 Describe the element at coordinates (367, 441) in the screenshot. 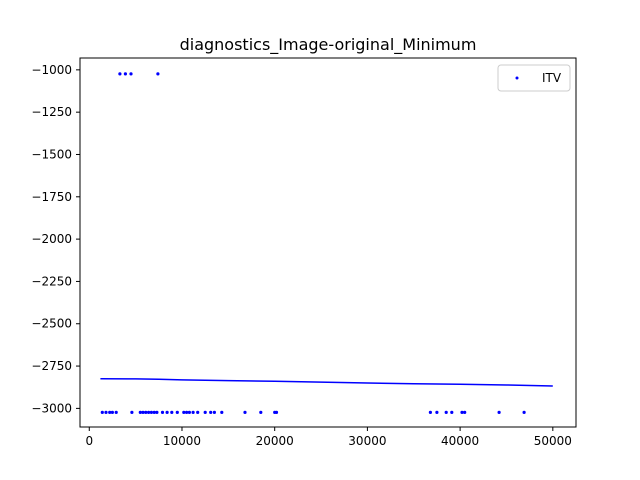

I see `x-tick-label: 30000` at that location.